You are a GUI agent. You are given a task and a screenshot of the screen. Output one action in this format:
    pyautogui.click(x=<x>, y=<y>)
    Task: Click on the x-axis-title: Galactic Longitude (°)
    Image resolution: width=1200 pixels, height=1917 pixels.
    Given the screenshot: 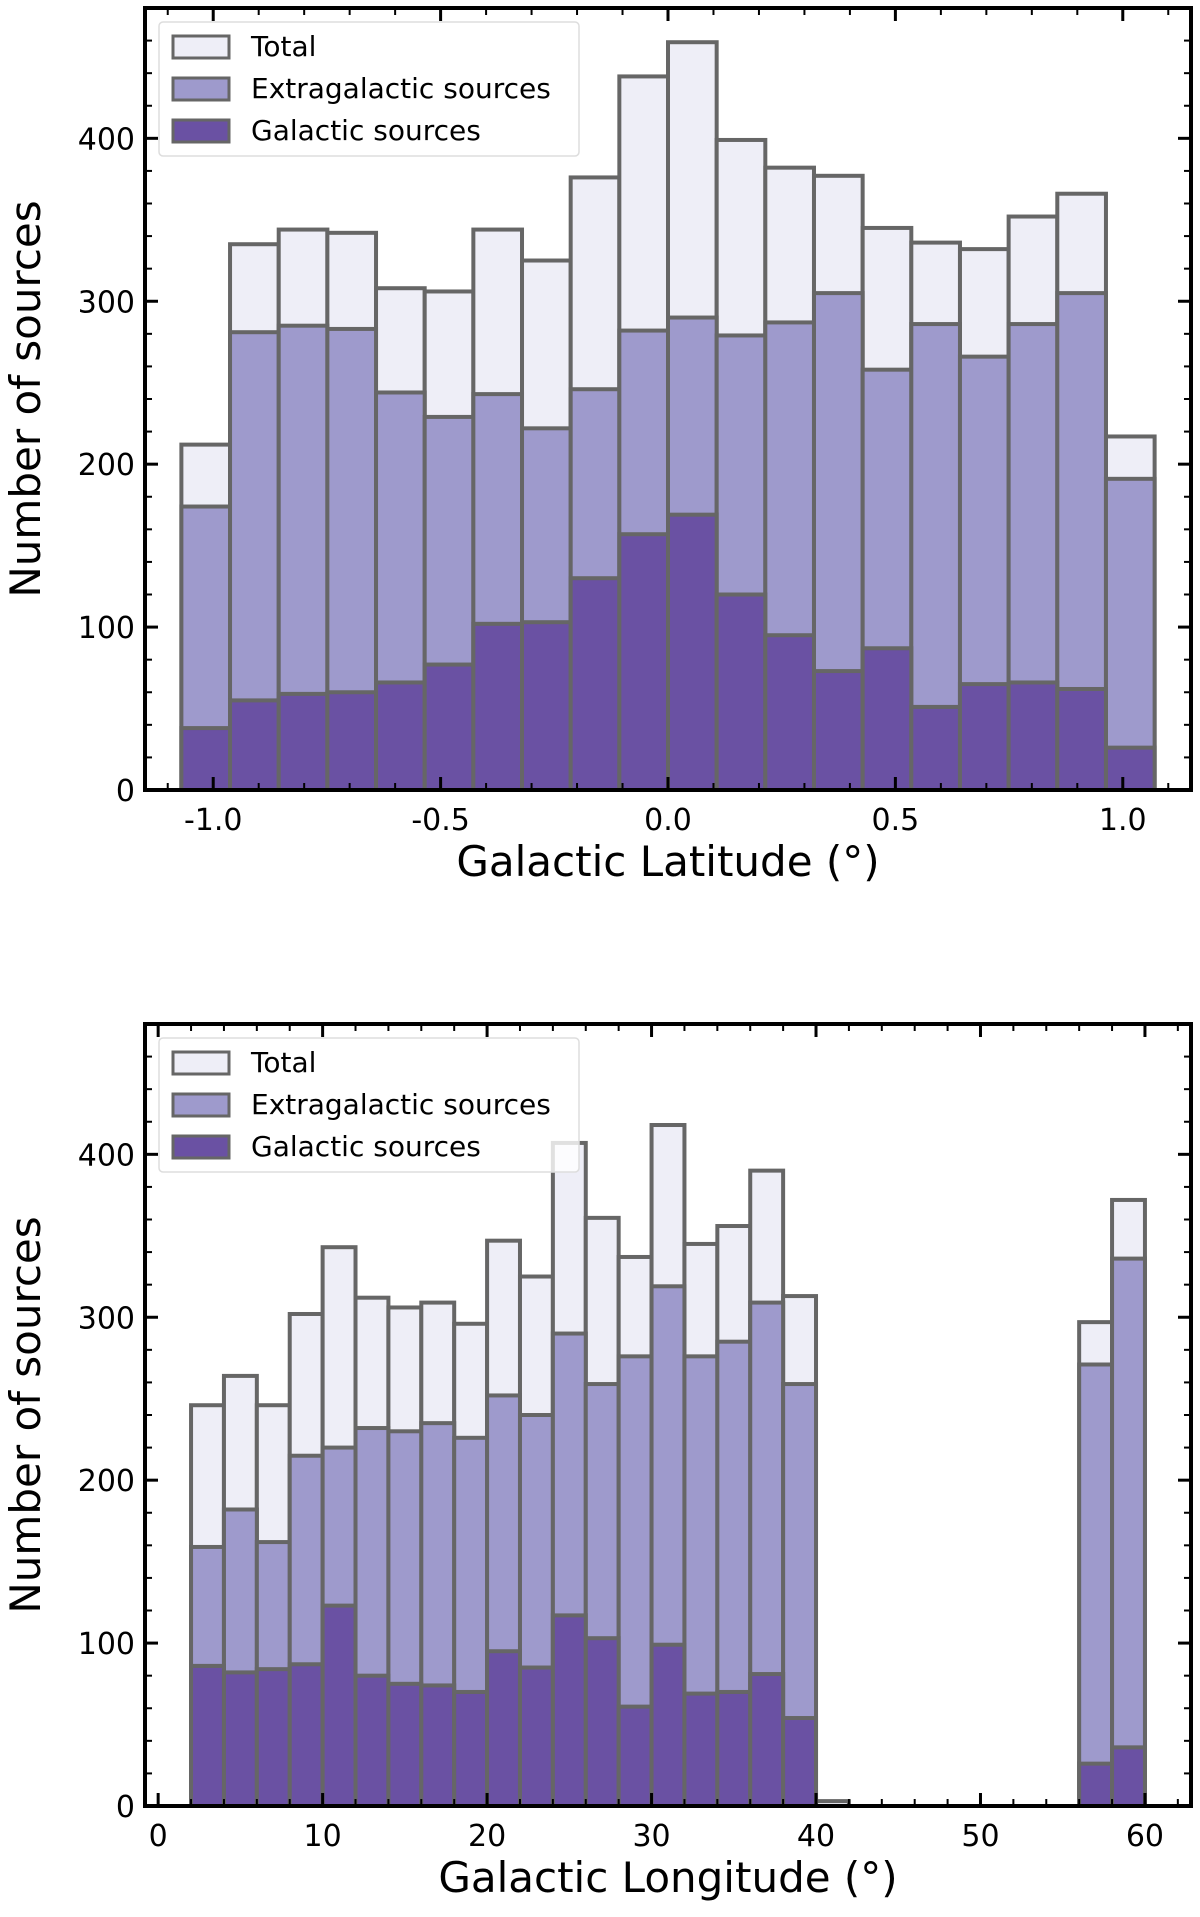 What is the action you would take?
    pyautogui.click(x=667, y=1877)
    